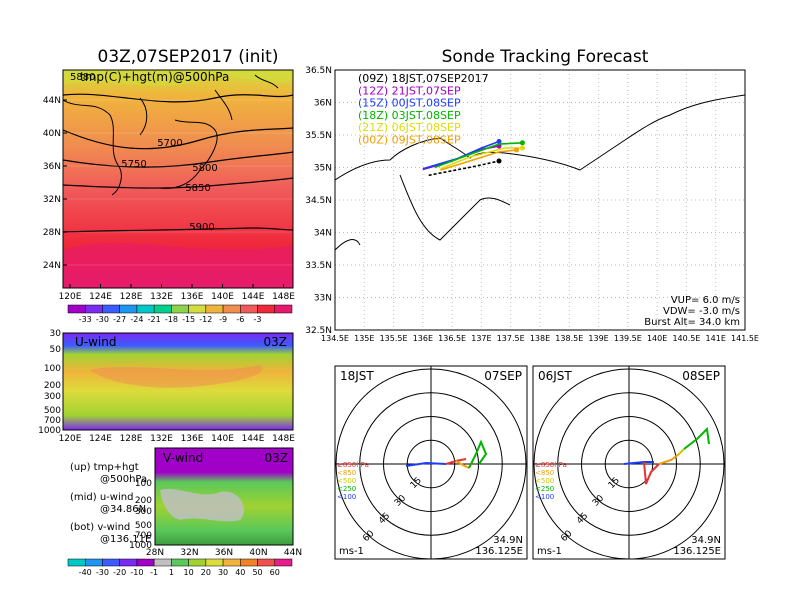  I want to click on left-title: 03Z,07SEP2017 (init), so click(188, 57).